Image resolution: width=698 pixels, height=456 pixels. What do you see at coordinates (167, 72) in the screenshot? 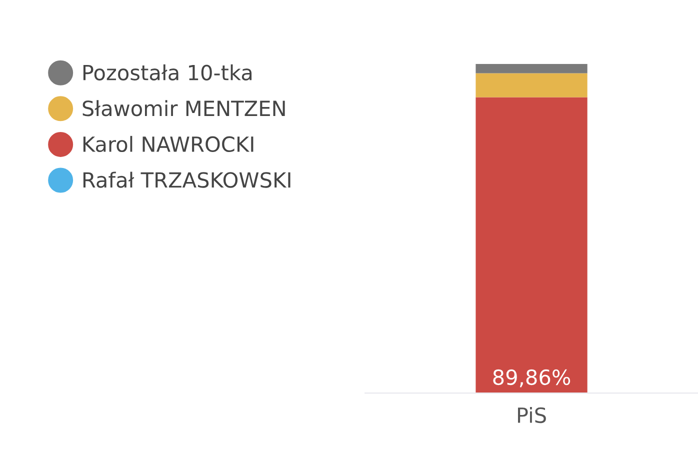
I see `legend-label: Pozostała 10-tka` at bounding box center [167, 72].